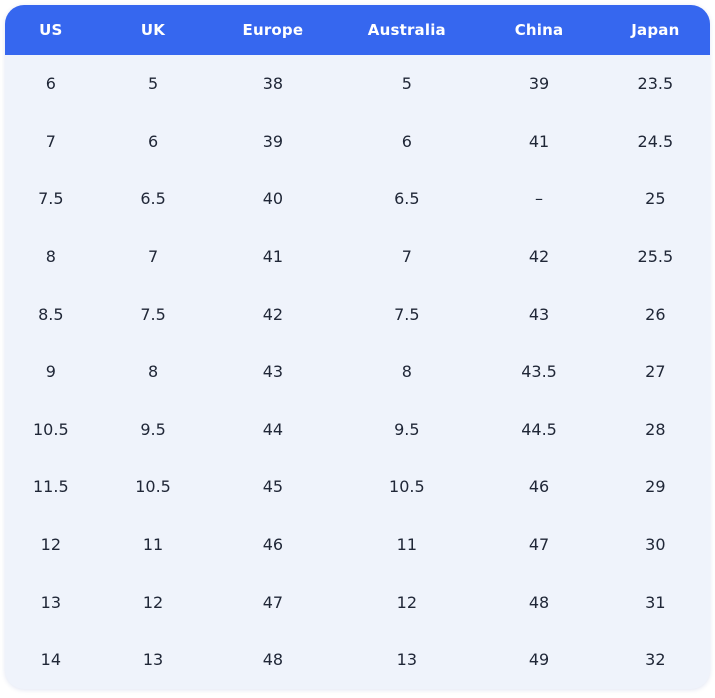  What do you see at coordinates (273, 429) in the screenshot?
I see `table-cell: 44` at bounding box center [273, 429].